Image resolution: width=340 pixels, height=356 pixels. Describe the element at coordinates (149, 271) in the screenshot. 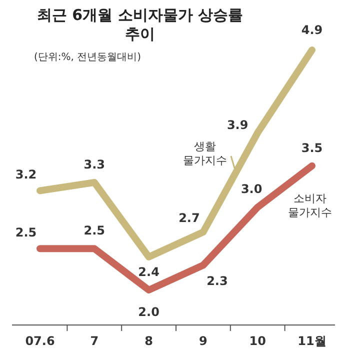

I see `data-label: 2.4` at that location.